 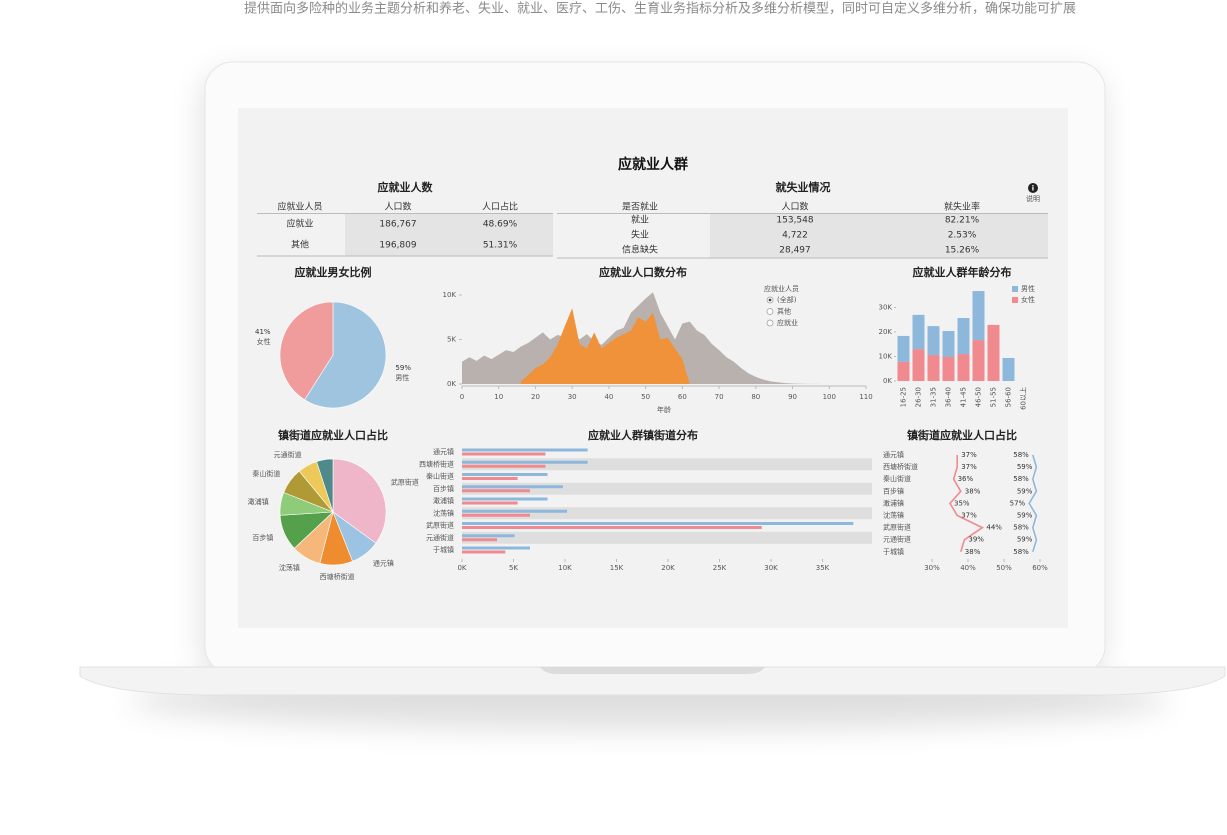 What do you see at coordinates (440, 537) in the screenshot?
I see `y-tick-label: 元通街道` at bounding box center [440, 537].